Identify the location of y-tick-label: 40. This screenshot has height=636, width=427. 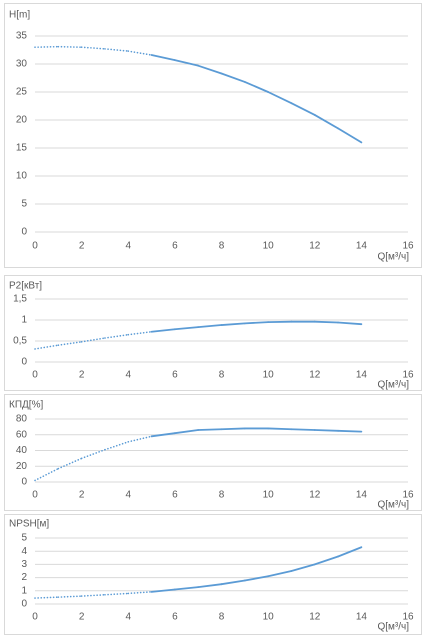
(22, 450).